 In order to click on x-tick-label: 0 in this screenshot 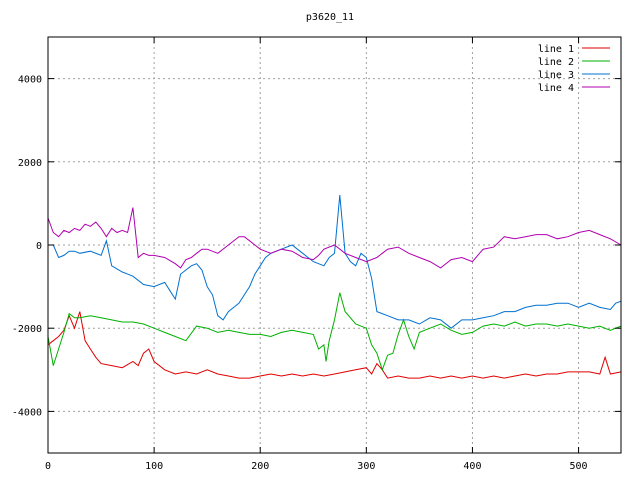, I will do `click(48, 466)`.